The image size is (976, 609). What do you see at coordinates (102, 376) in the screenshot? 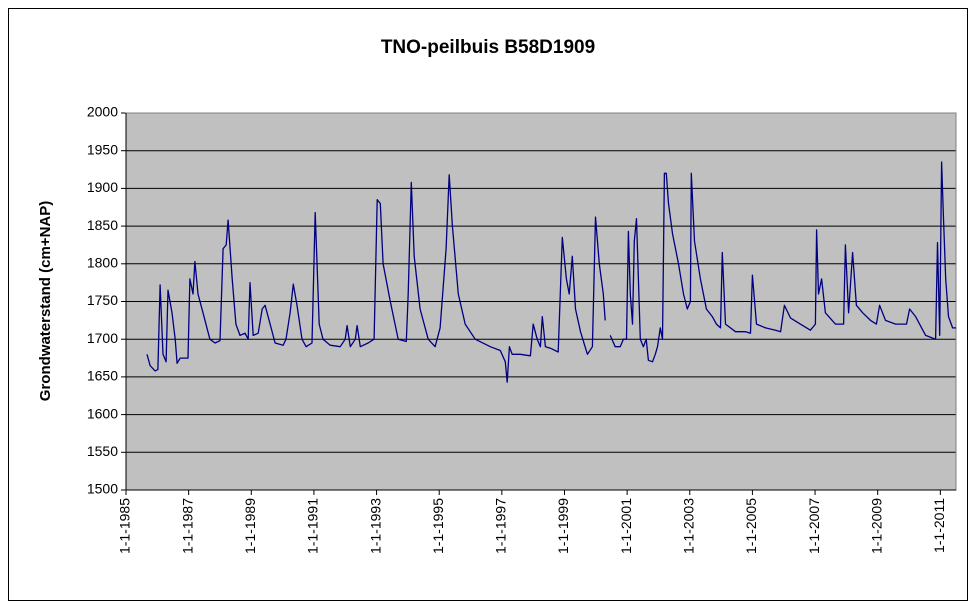
I see `y-tick-label: 1650` at bounding box center [102, 376].